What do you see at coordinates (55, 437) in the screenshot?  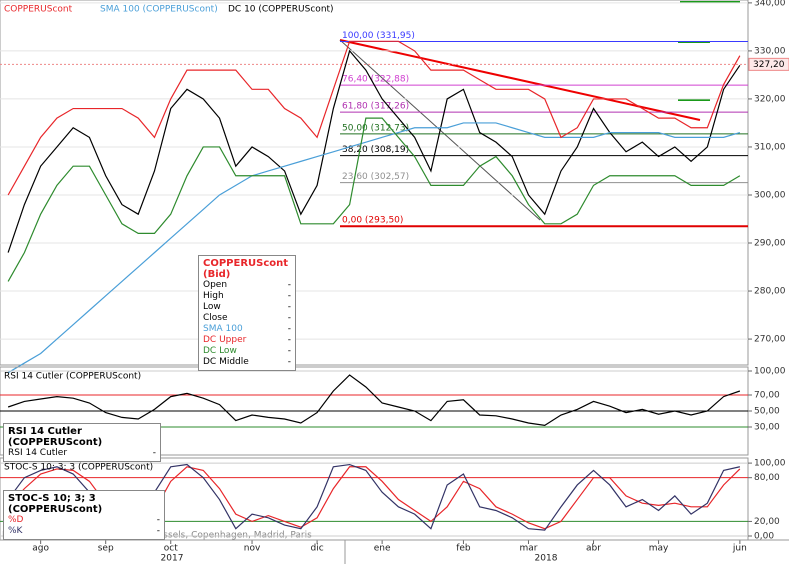 I see `legend-title: RSI 14 Cutler (COPPERUScont)` at bounding box center [55, 437].